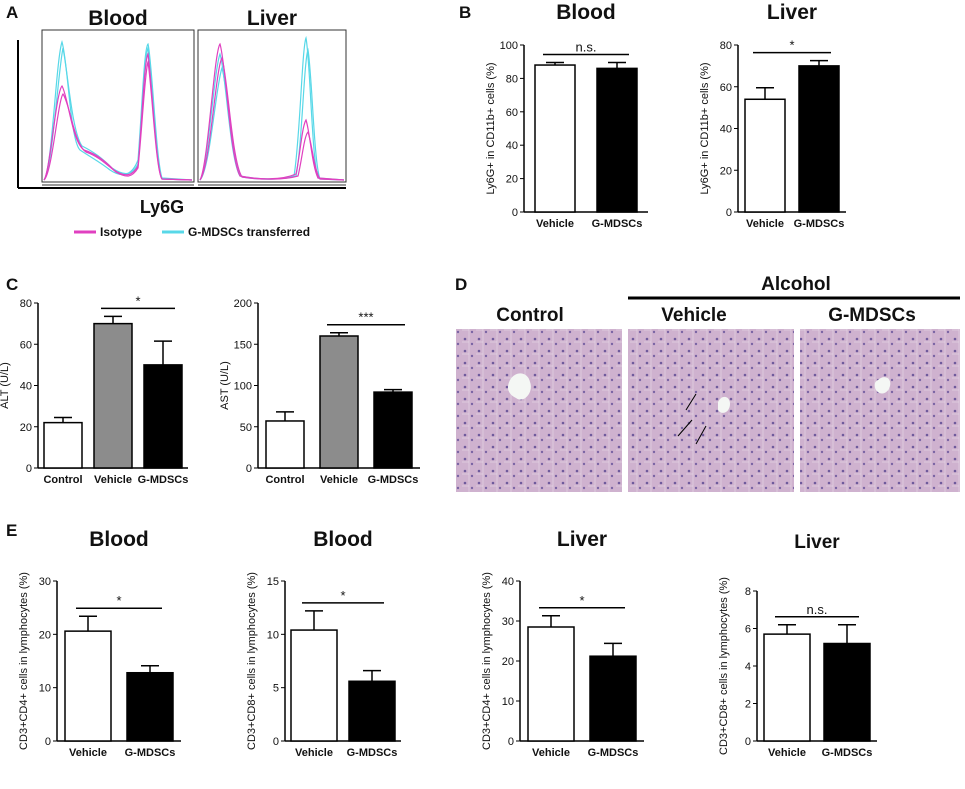  Describe the element at coordinates (748, 630) in the screenshot. I see `y-tick-label: 6` at that location.